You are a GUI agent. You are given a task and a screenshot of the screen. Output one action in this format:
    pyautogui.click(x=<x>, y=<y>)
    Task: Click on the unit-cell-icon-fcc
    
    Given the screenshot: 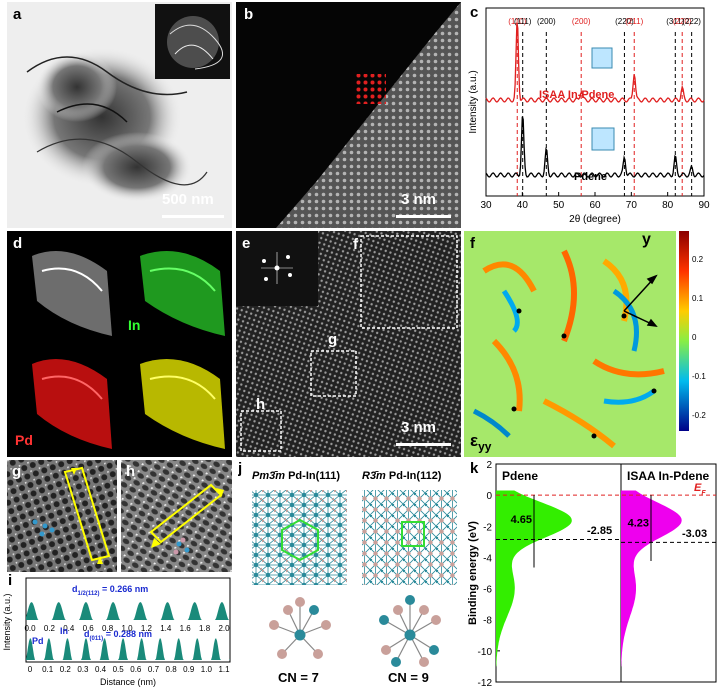 What is the action you would take?
    pyautogui.click(x=603, y=139)
    